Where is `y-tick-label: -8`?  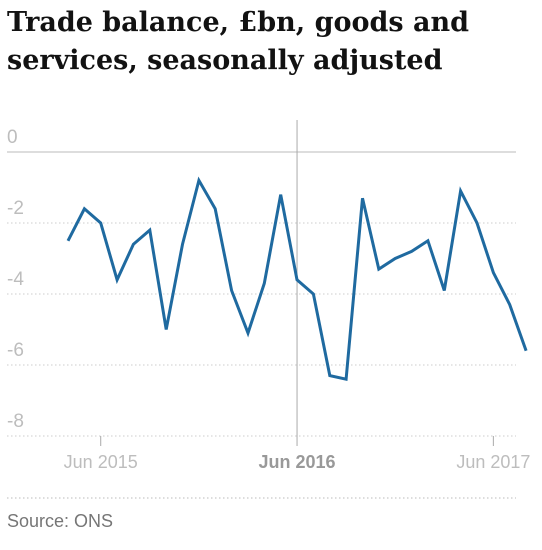
y-tick-label: -8 is located at coordinates (15, 421).